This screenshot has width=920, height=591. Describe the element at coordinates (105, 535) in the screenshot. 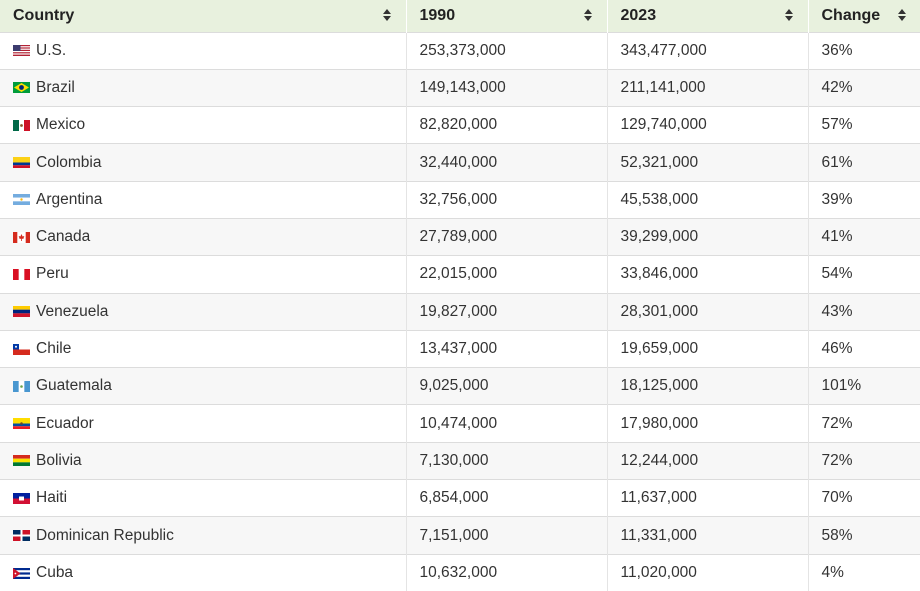

I see `country-name: Dominican Republic` at that location.